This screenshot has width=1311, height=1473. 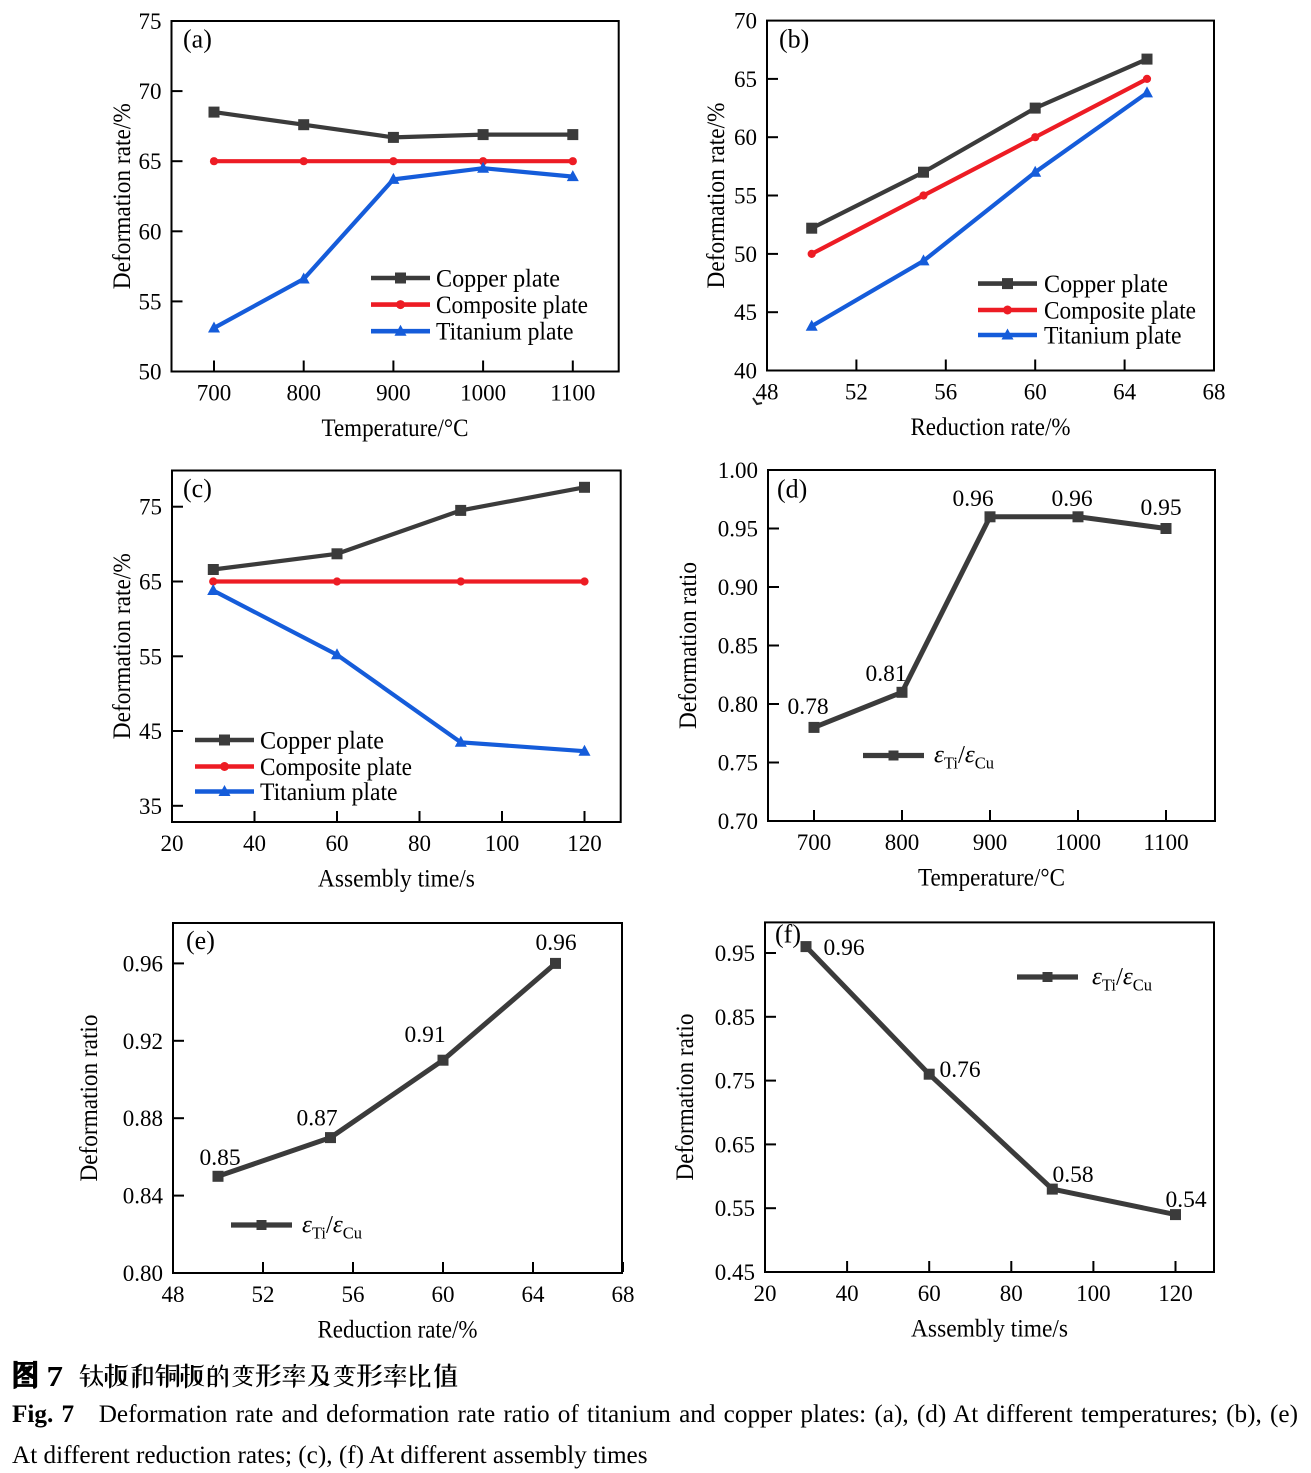 I want to click on svg-text: 0.58, so click(x=1072, y=1175).